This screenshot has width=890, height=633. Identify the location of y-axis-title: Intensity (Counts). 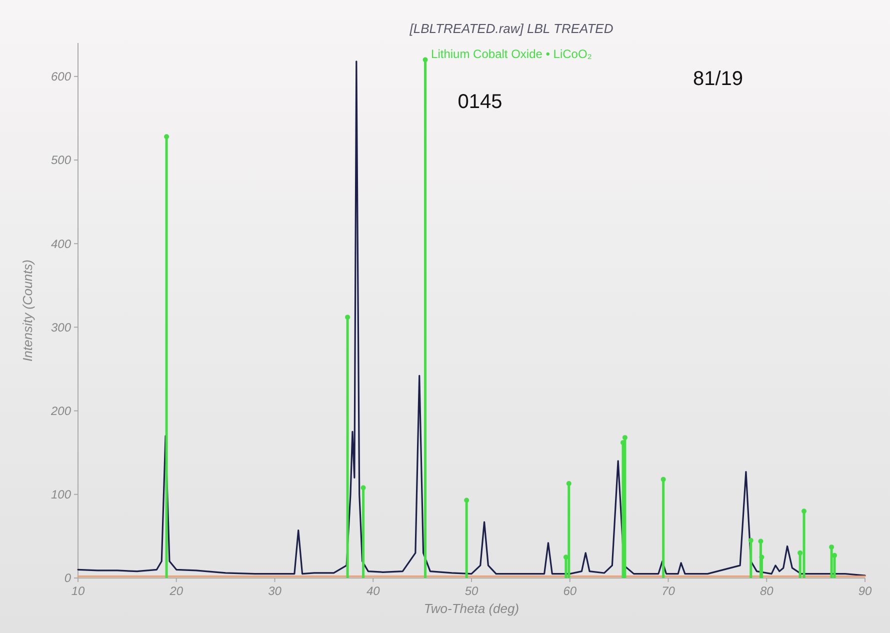
(27, 311).